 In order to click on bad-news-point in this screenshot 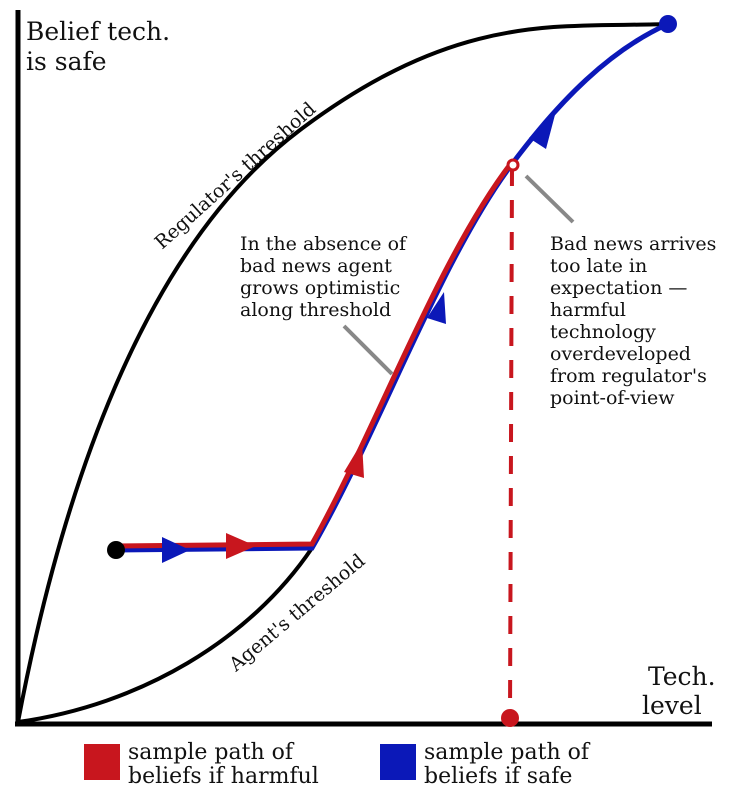, I will do `click(513, 165)`.